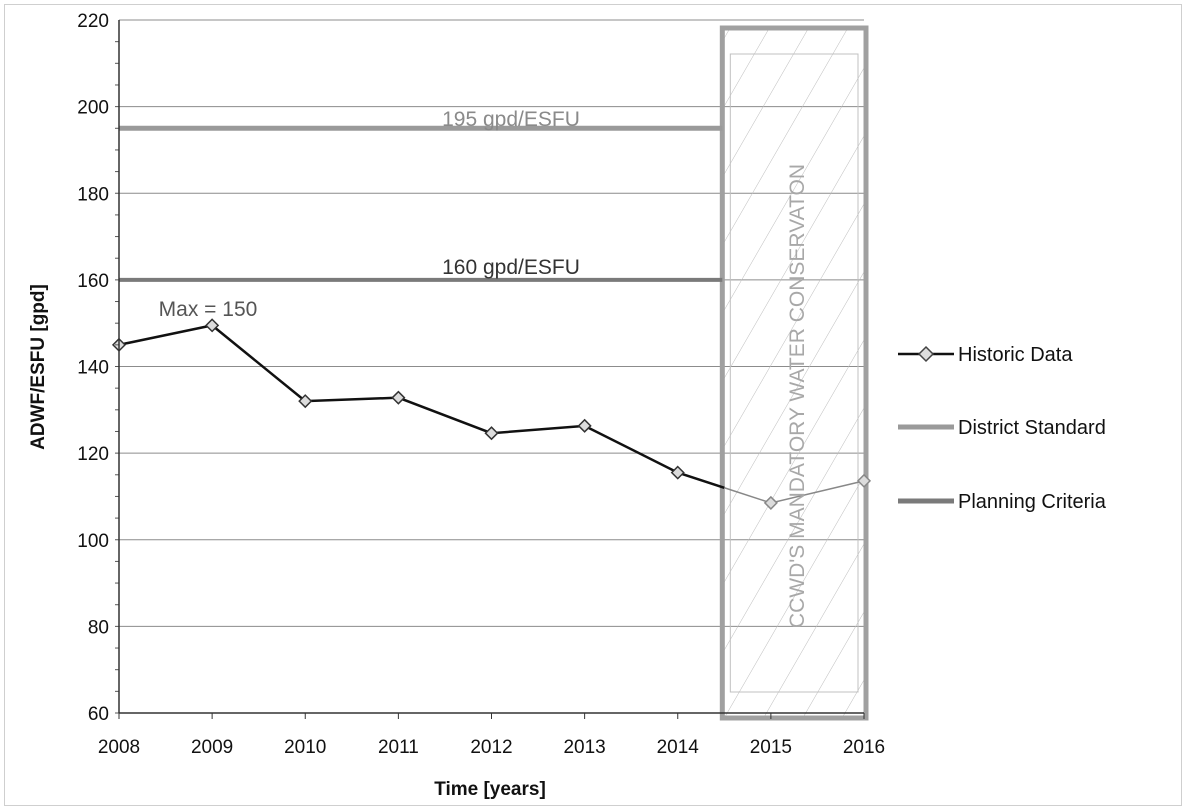 This screenshot has height=811, width=1187. I want to click on y-axis-title: ADWF/ESFU [gpd], so click(38, 367).